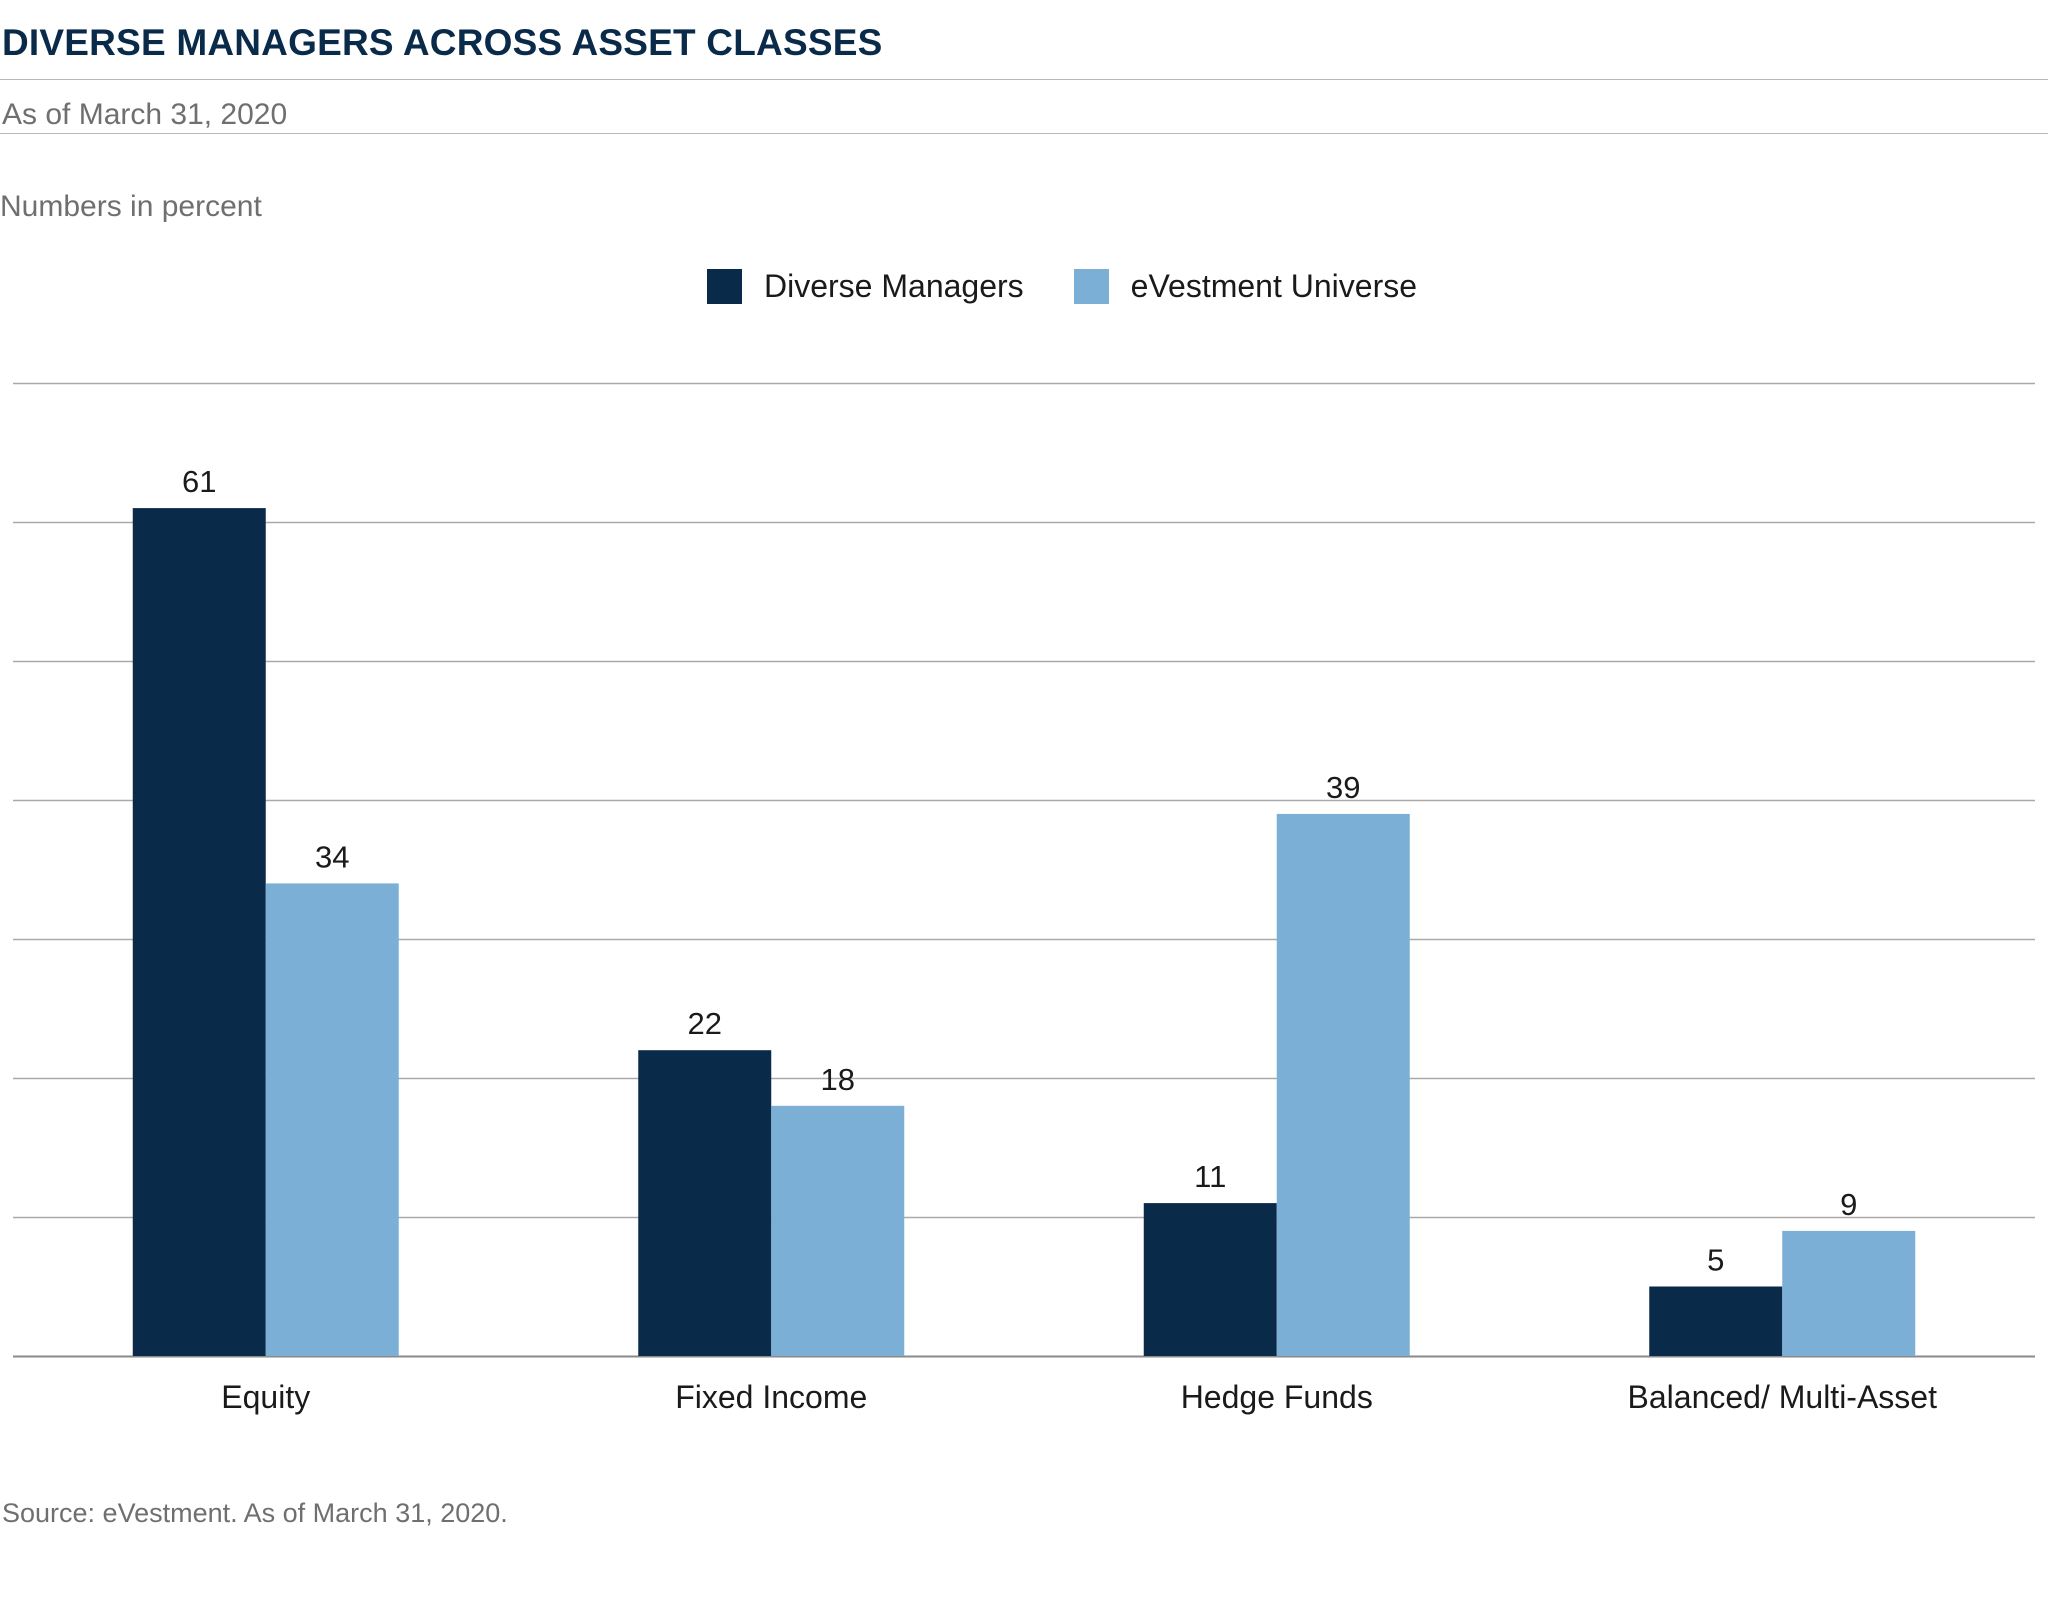 The width and height of the screenshot is (2048, 1597). What do you see at coordinates (145, 114) in the screenshot?
I see `chart-subtitle: As of March 31, 2020` at bounding box center [145, 114].